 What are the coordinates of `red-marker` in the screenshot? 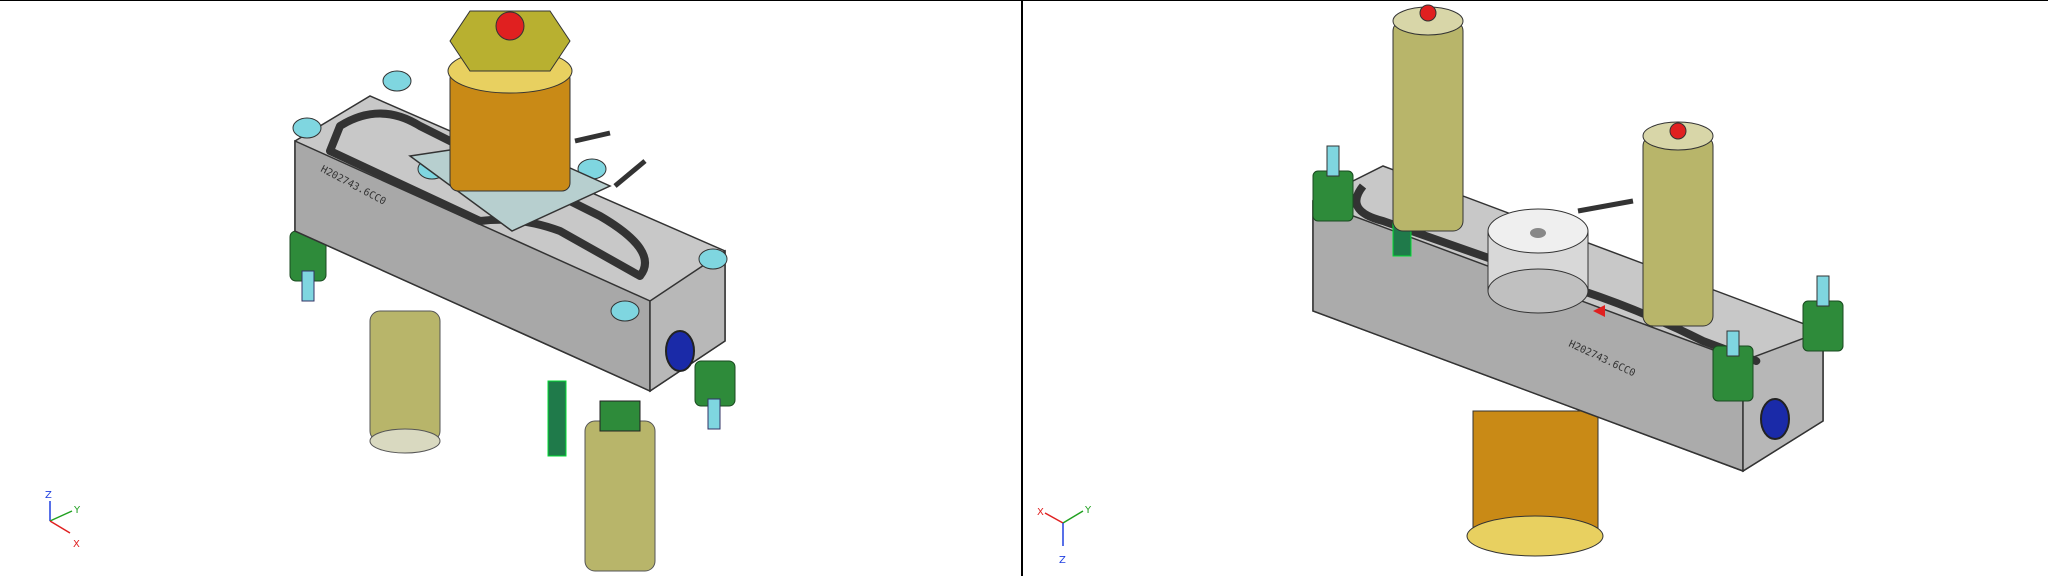 It's located at (1599, 311).